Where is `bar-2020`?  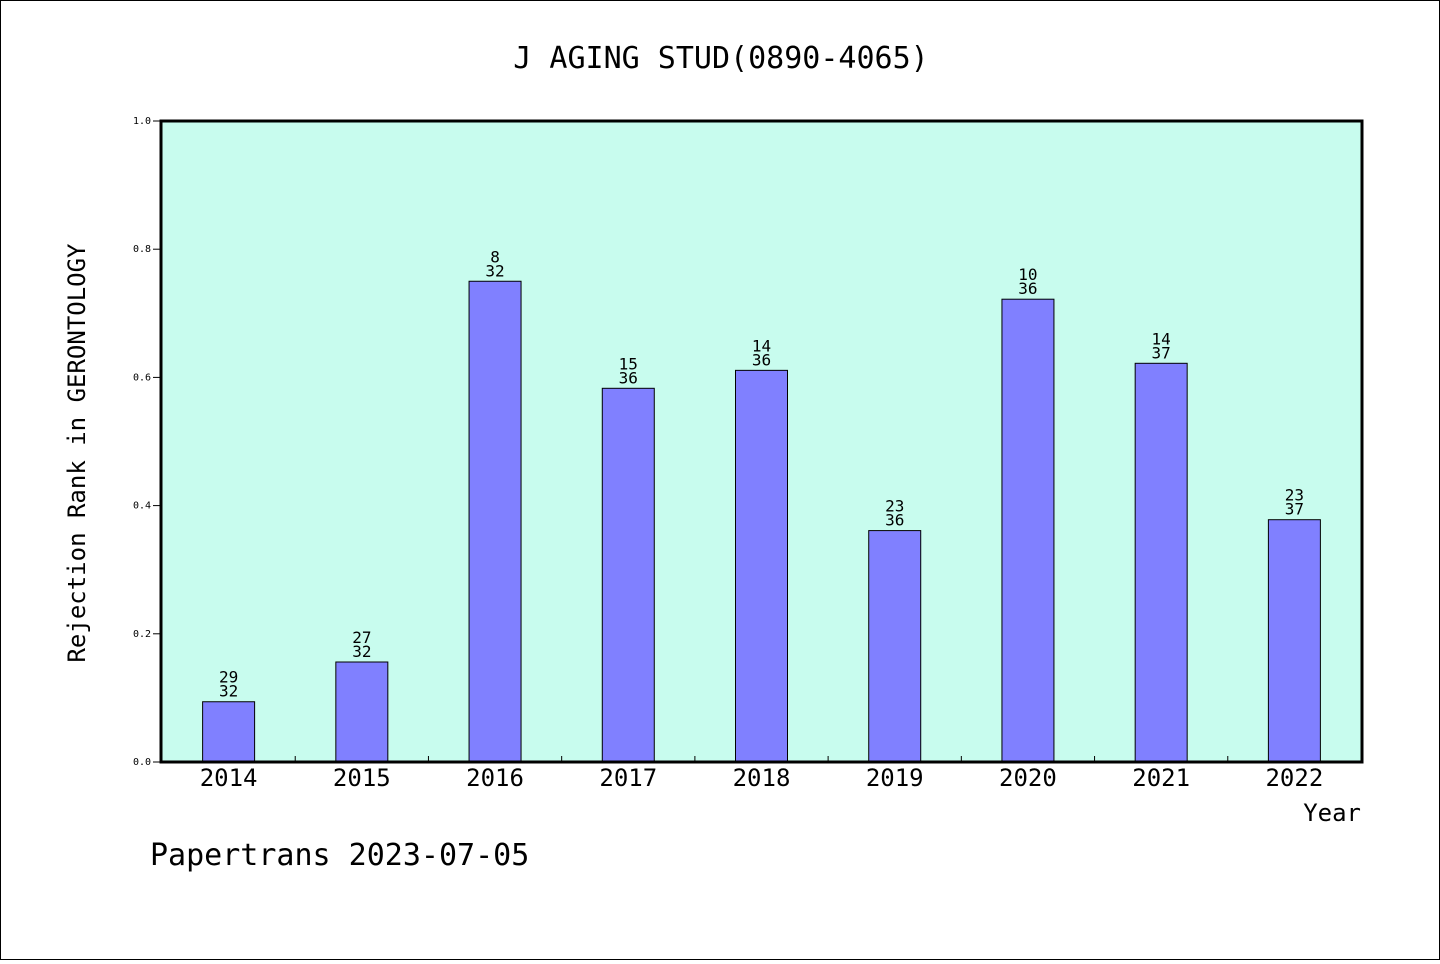 bar-2020 is located at coordinates (1028, 530).